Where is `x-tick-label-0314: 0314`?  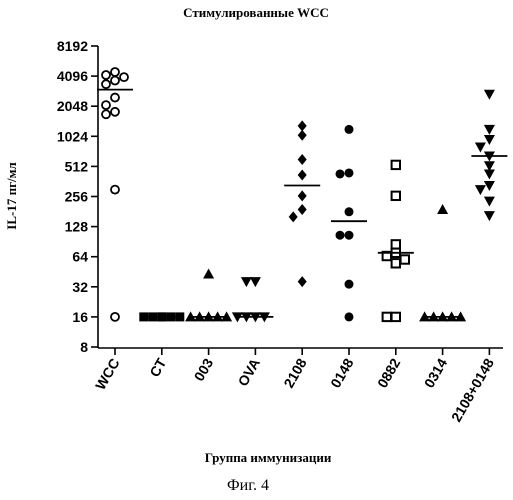 x-tick-label-0314: 0314 is located at coordinates (436, 372).